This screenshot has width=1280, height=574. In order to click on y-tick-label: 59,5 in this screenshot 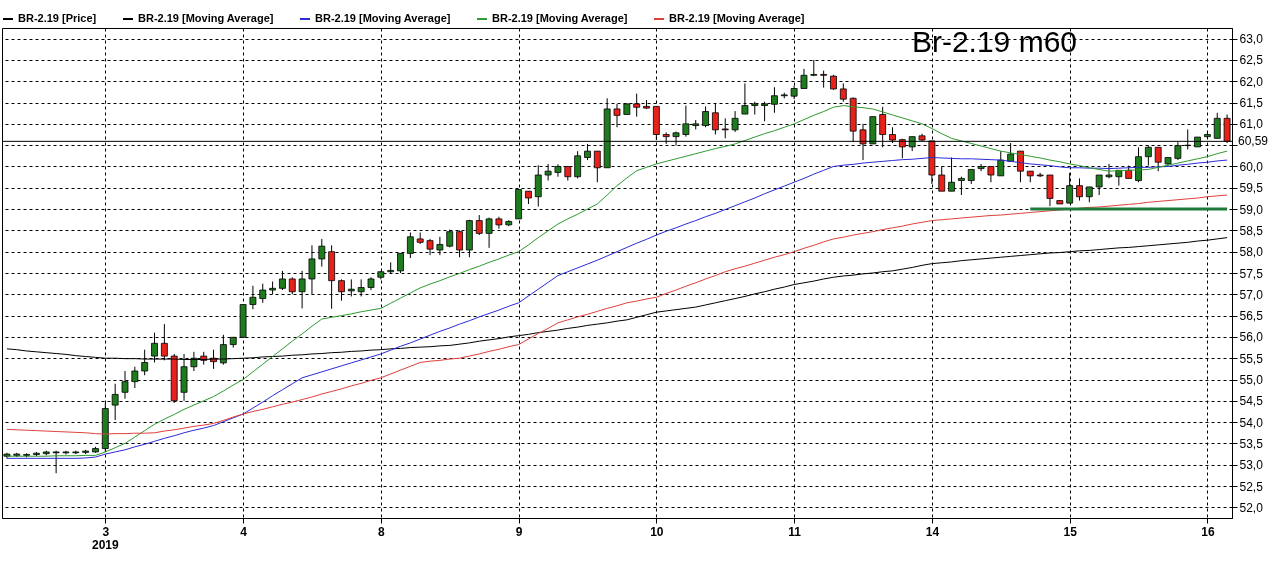, I will do `click(1251, 188)`.